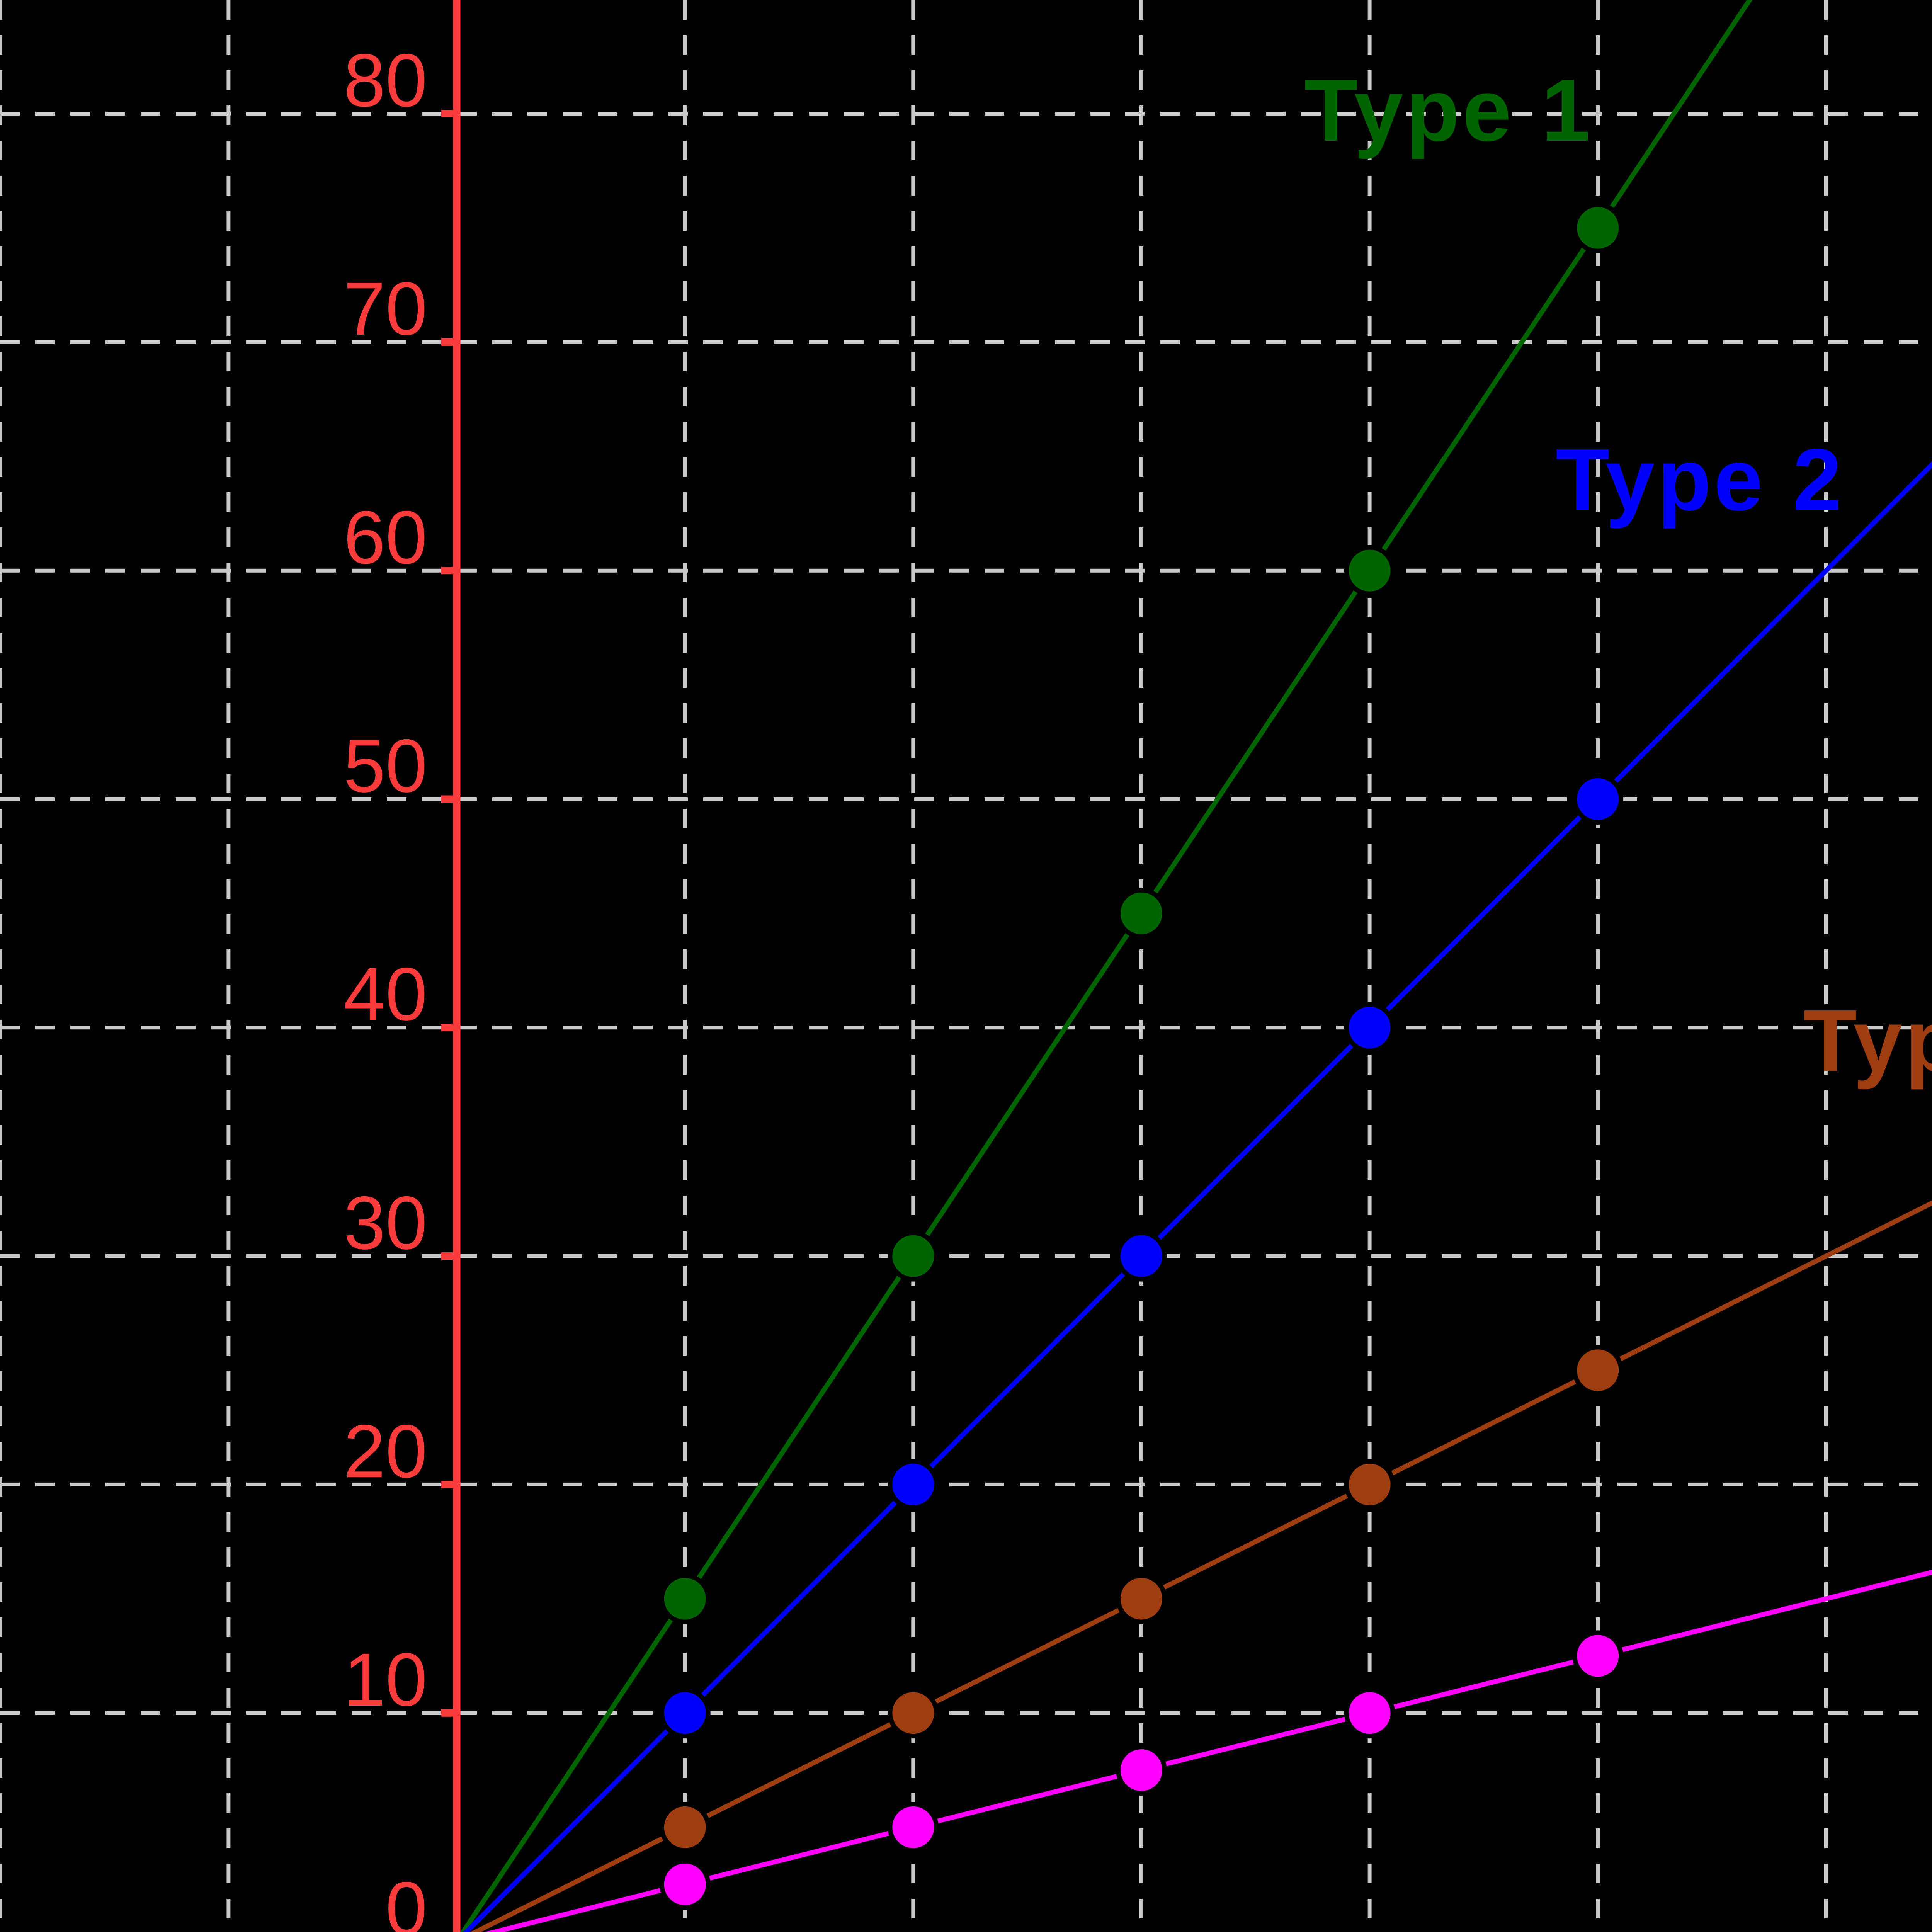 Image resolution: width=1932 pixels, height=1932 pixels. I want to click on svg-text: 50, so click(385, 766).